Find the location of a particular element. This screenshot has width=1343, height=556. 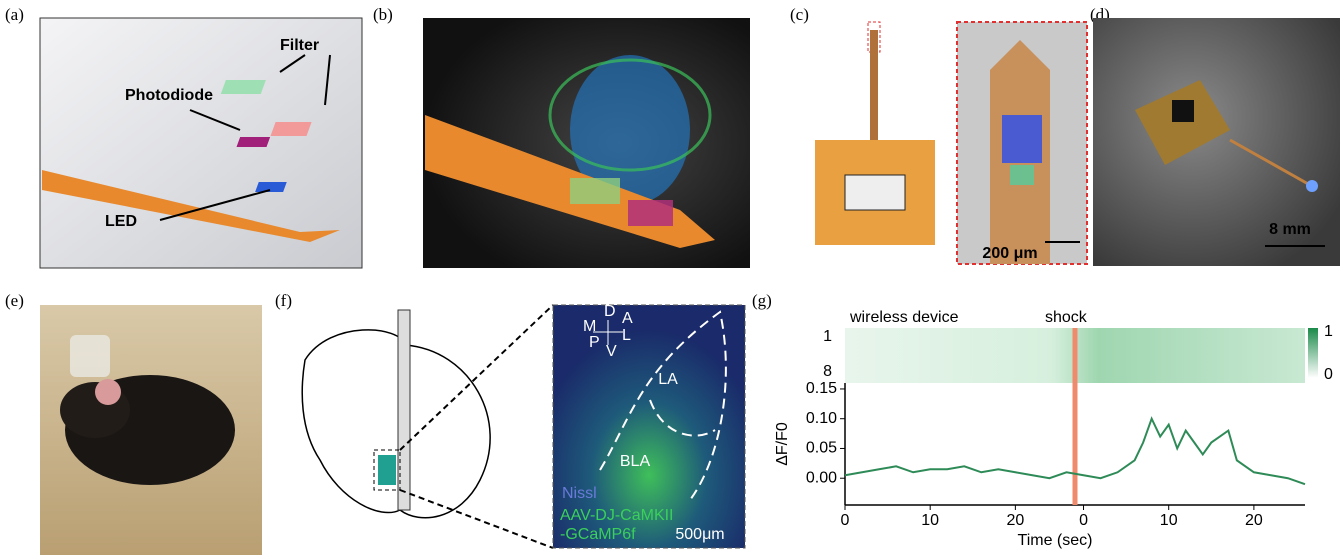

panel-label: (a) is located at coordinates (14, 14).